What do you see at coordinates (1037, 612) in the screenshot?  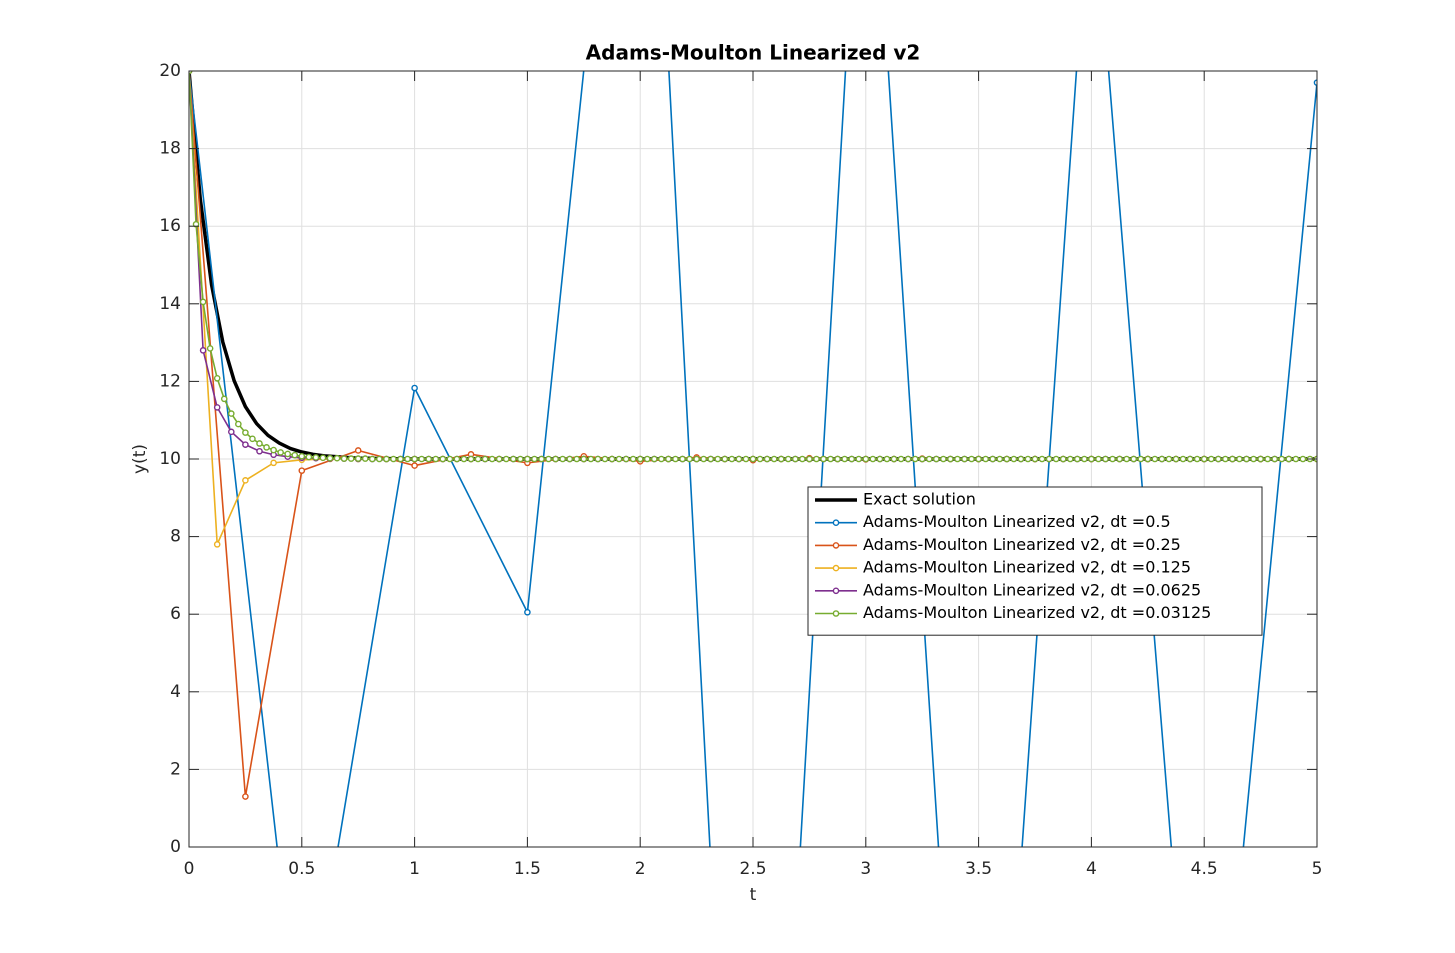 I see `legend-label: Adams-Moulton Linearized v2, dt =0.03125` at bounding box center [1037, 612].